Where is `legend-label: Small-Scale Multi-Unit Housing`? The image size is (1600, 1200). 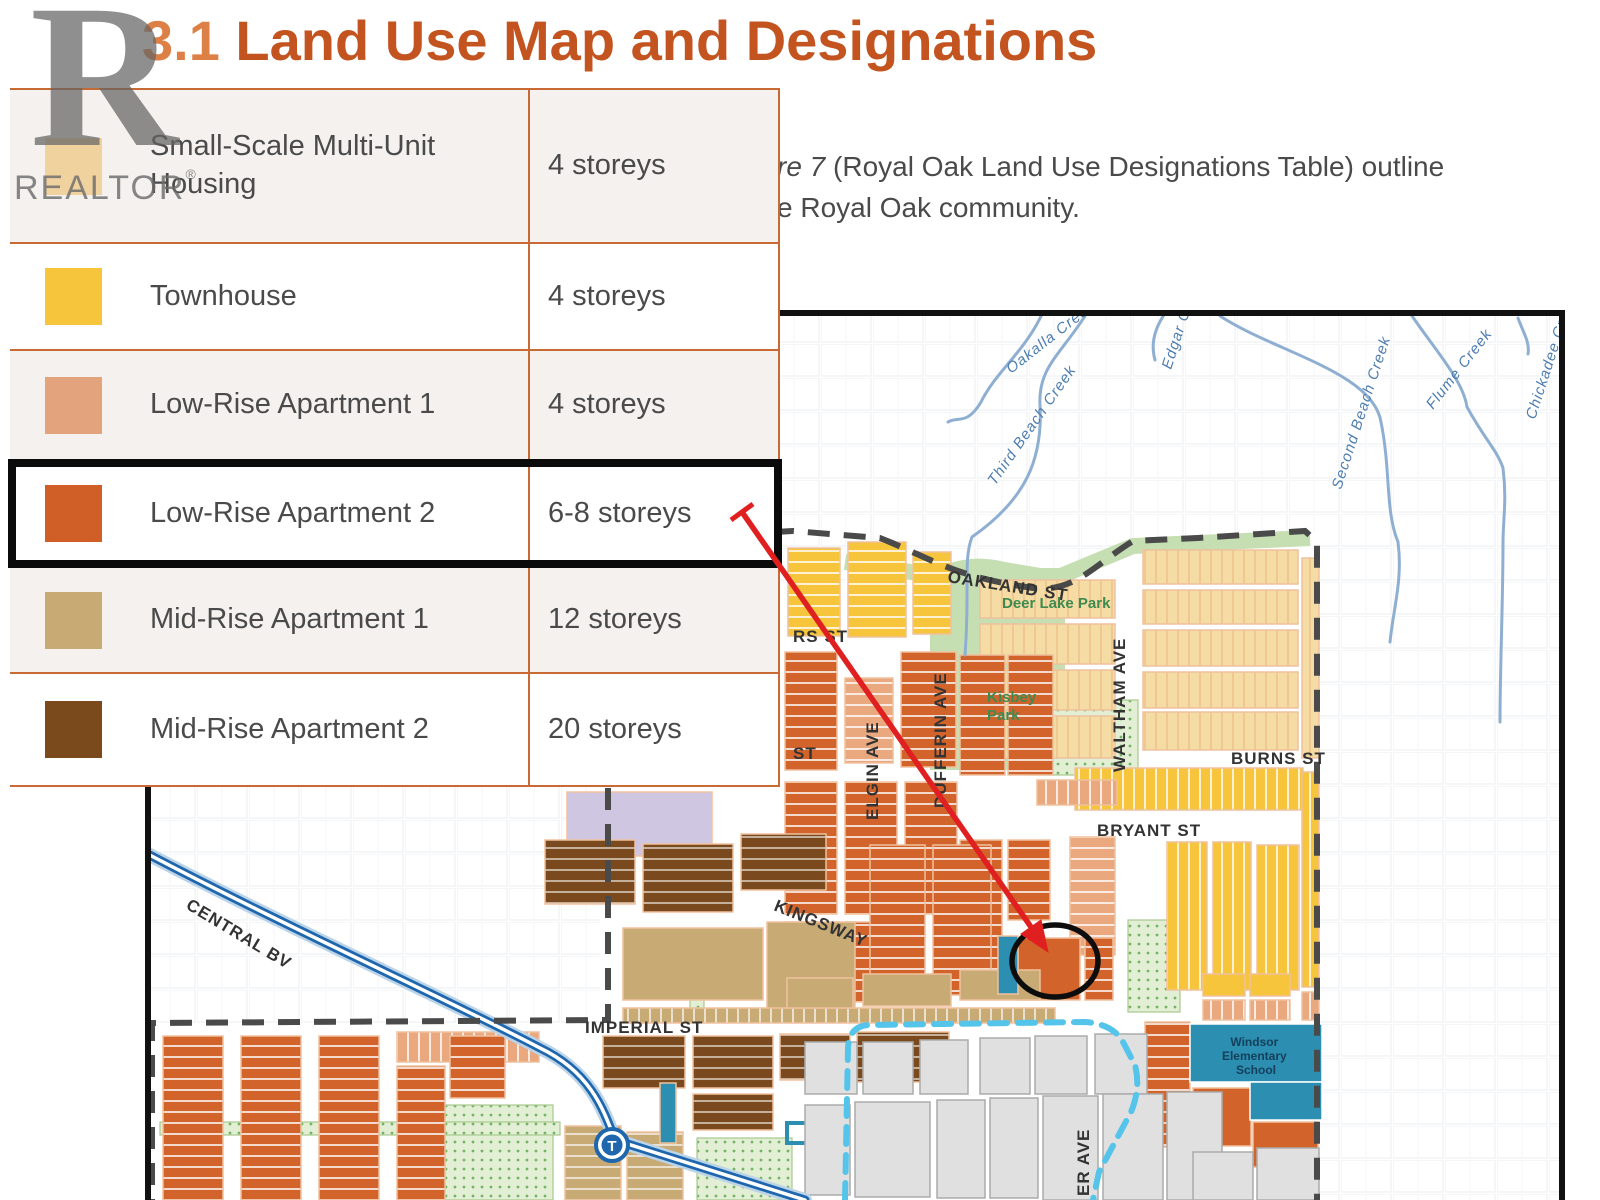
legend-label: Small-Scale Multi-Unit Housing is located at coordinates (293, 165).